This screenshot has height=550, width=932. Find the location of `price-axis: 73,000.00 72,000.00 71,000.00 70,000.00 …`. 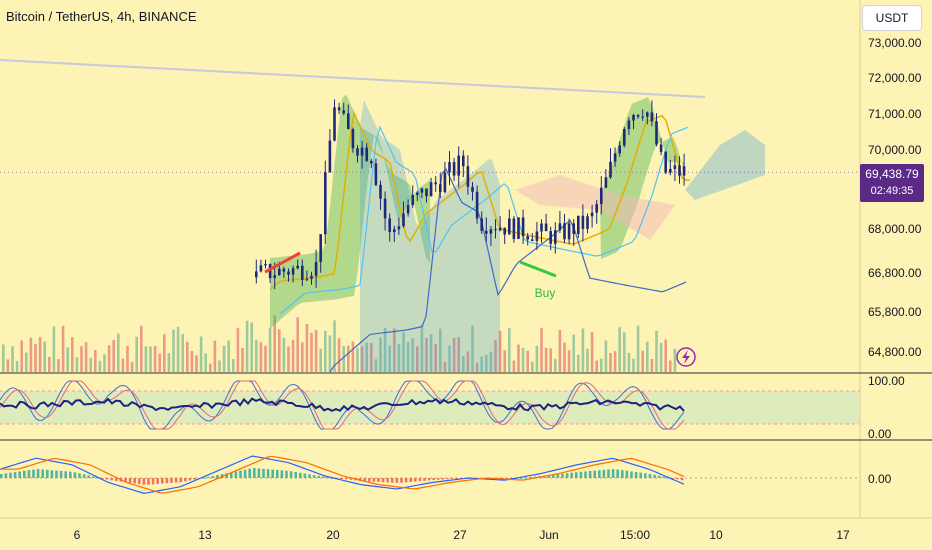

price-axis: 73,000.00 72,000.00 71,000.00 70,000.00 … is located at coordinates (895, 261).